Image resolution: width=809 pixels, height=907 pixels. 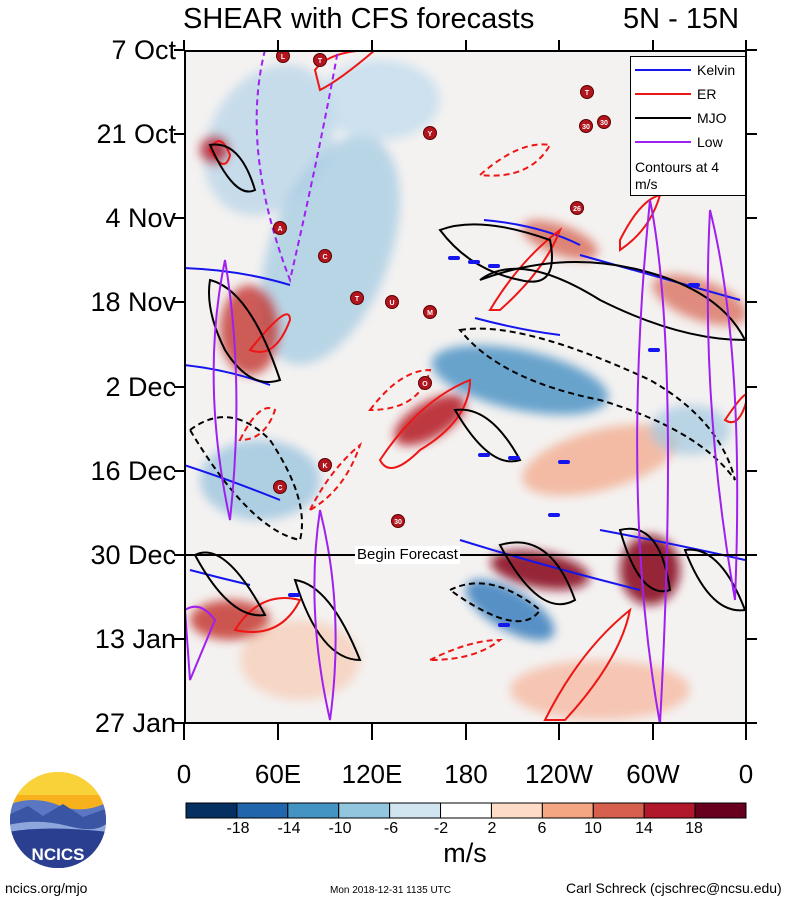 I want to click on xtick-label: 120E, so click(x=372, y=774).